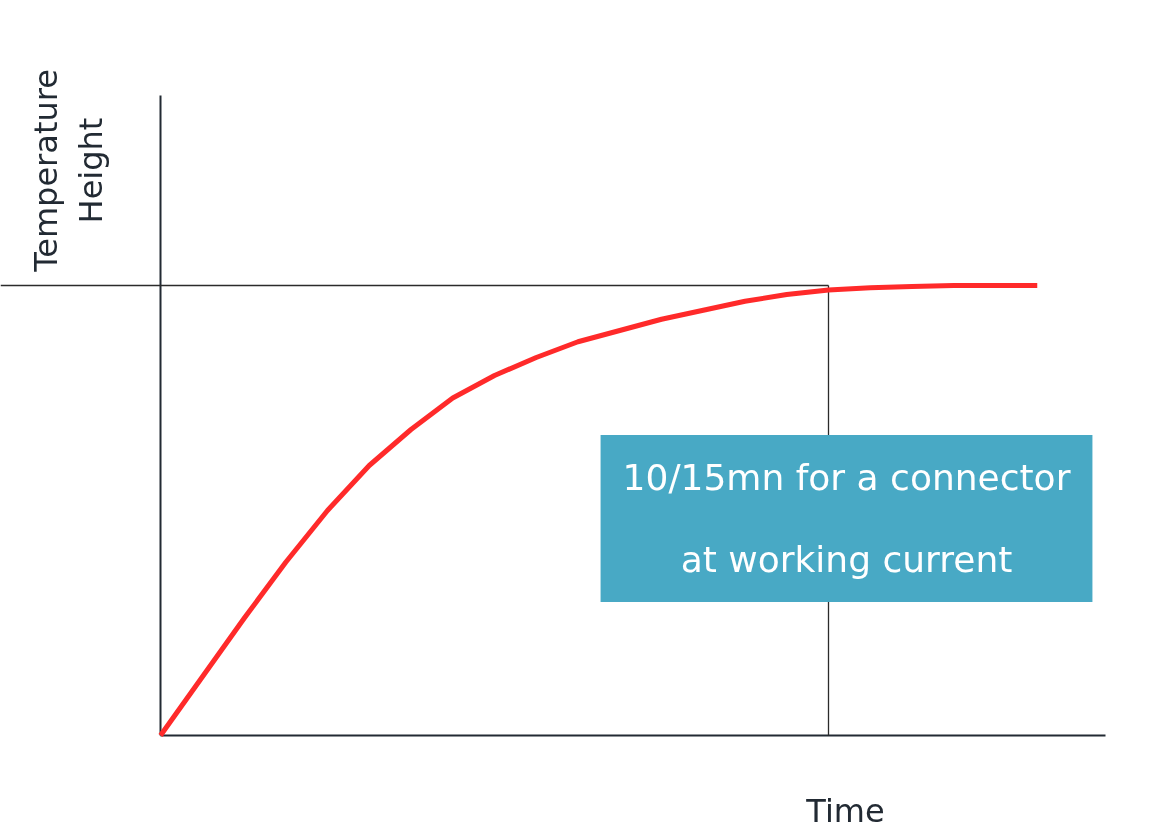 The width and height of the screenshot is (1162, 836). What do you see at coordinates (846, 518) in the screenshot?
I see `annotation: 10/15mn for a connector at working current` at bounding box center [846, 518].